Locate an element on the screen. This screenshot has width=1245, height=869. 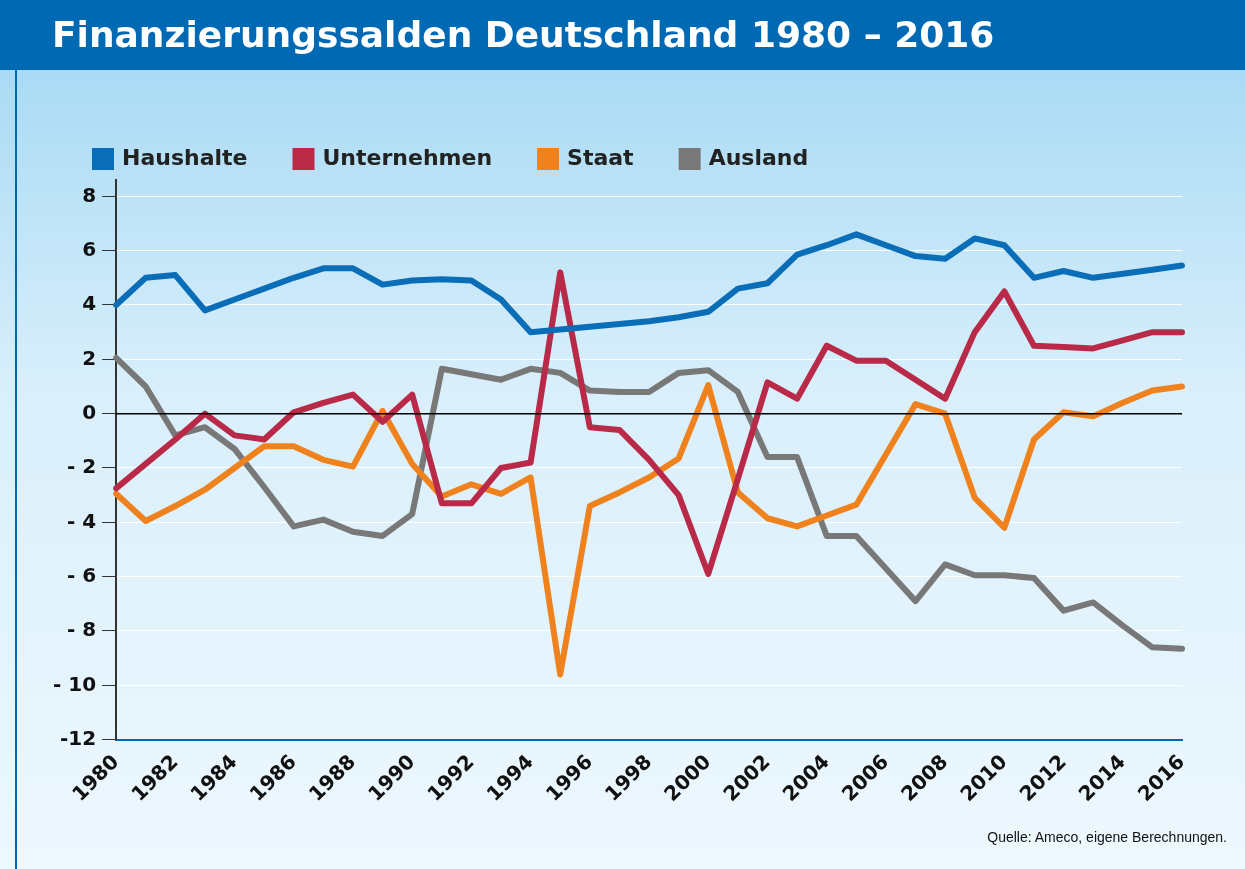
legend-label: Staat is located at coordinates (601, 157).